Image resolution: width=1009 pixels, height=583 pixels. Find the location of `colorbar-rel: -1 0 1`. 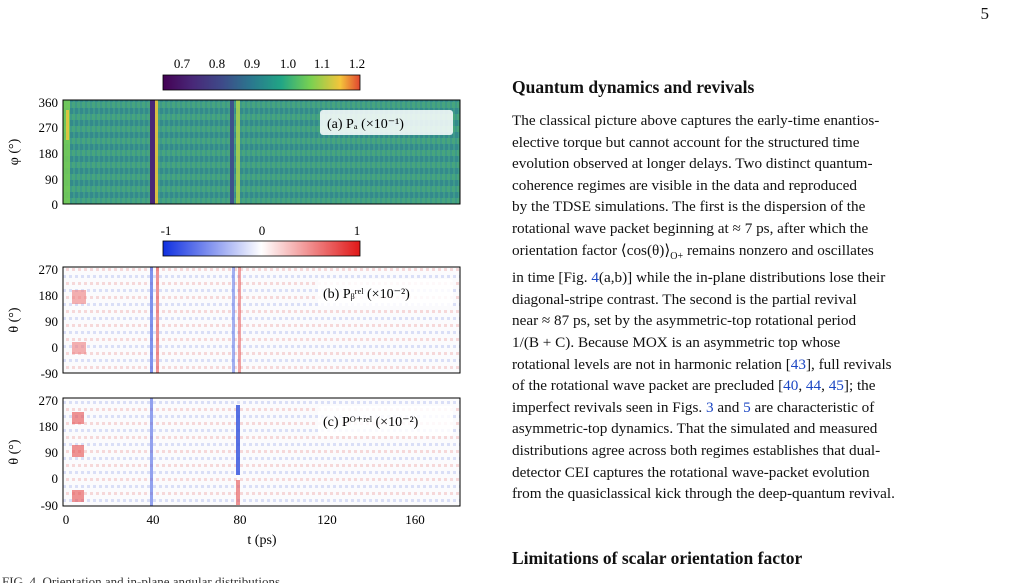

colorbar-rel: -1 0 1 is located at coordinates (261, 240).